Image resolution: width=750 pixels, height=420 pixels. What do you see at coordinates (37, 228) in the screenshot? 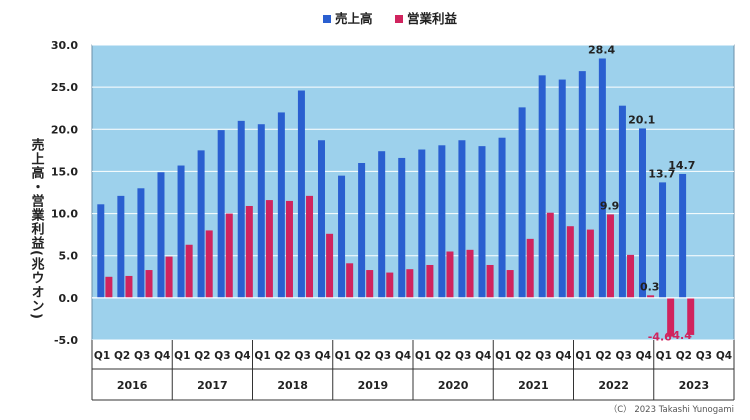
I see `y-axis-title: 売上高・営業利益(兆ウオン)` at bounding box center [37, 228].